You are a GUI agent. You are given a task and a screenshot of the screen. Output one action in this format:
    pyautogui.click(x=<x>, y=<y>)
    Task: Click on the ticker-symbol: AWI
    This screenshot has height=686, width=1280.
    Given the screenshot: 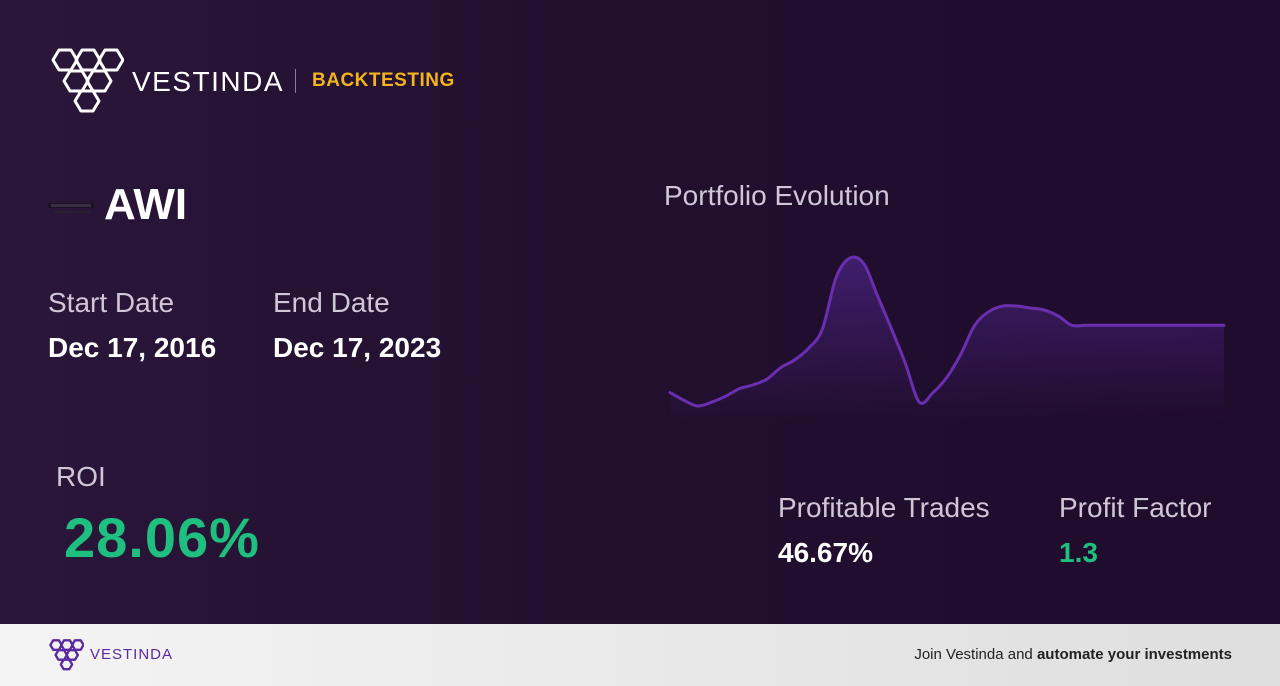 What is the action you would take?
    pyautogui.click(x=146, y=204)
    